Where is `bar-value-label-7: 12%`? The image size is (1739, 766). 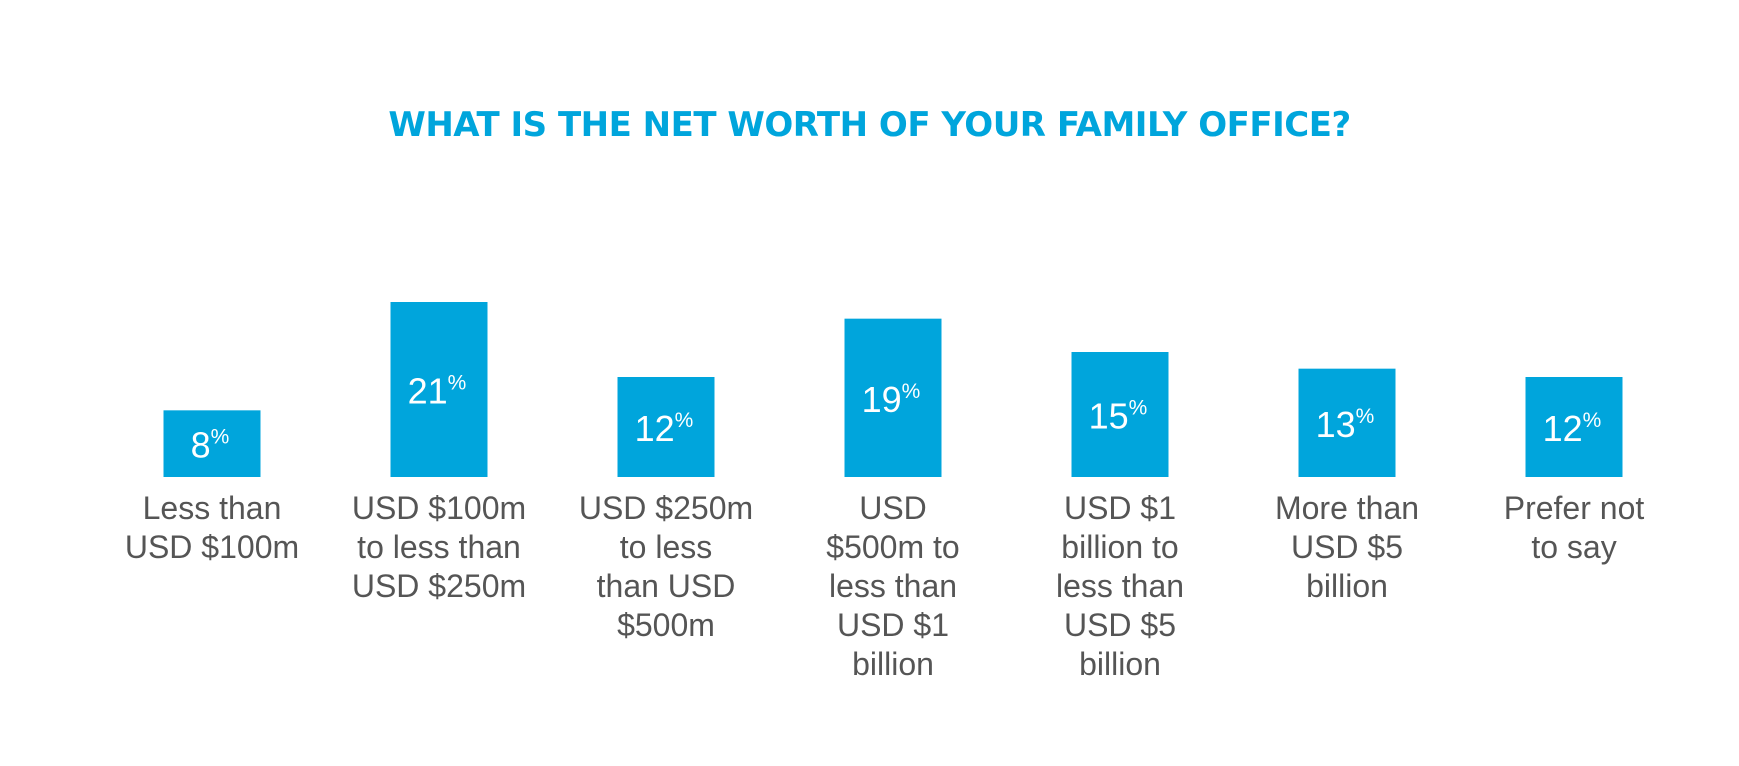
bar-value-label-7: 12% is located at coordinates (1572, 428).